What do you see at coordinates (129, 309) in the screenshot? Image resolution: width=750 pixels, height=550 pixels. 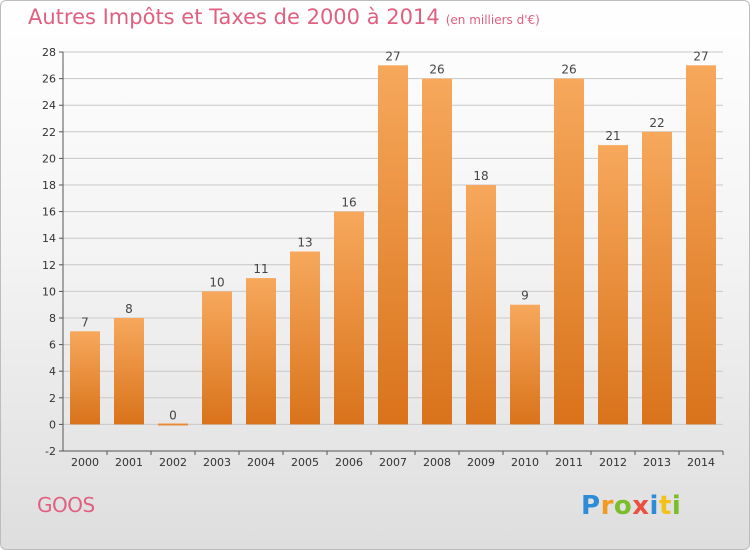 I see `data-label: 8` at bounding box center [129, 309].